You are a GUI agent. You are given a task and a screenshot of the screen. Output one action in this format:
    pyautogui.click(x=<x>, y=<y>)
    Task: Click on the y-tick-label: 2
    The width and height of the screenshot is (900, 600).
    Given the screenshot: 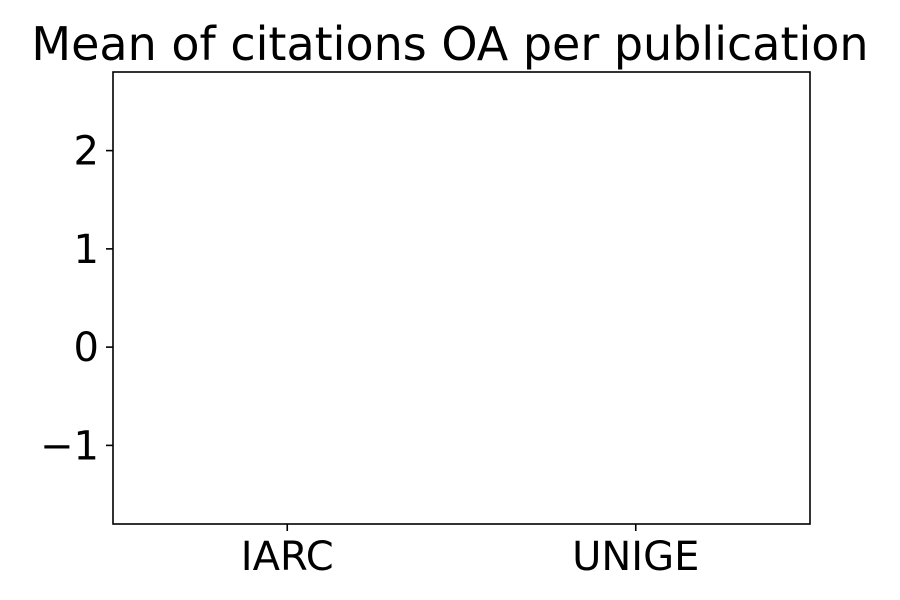 What is the action you would take?
    pyautogui.click(x=86, y=152)
    